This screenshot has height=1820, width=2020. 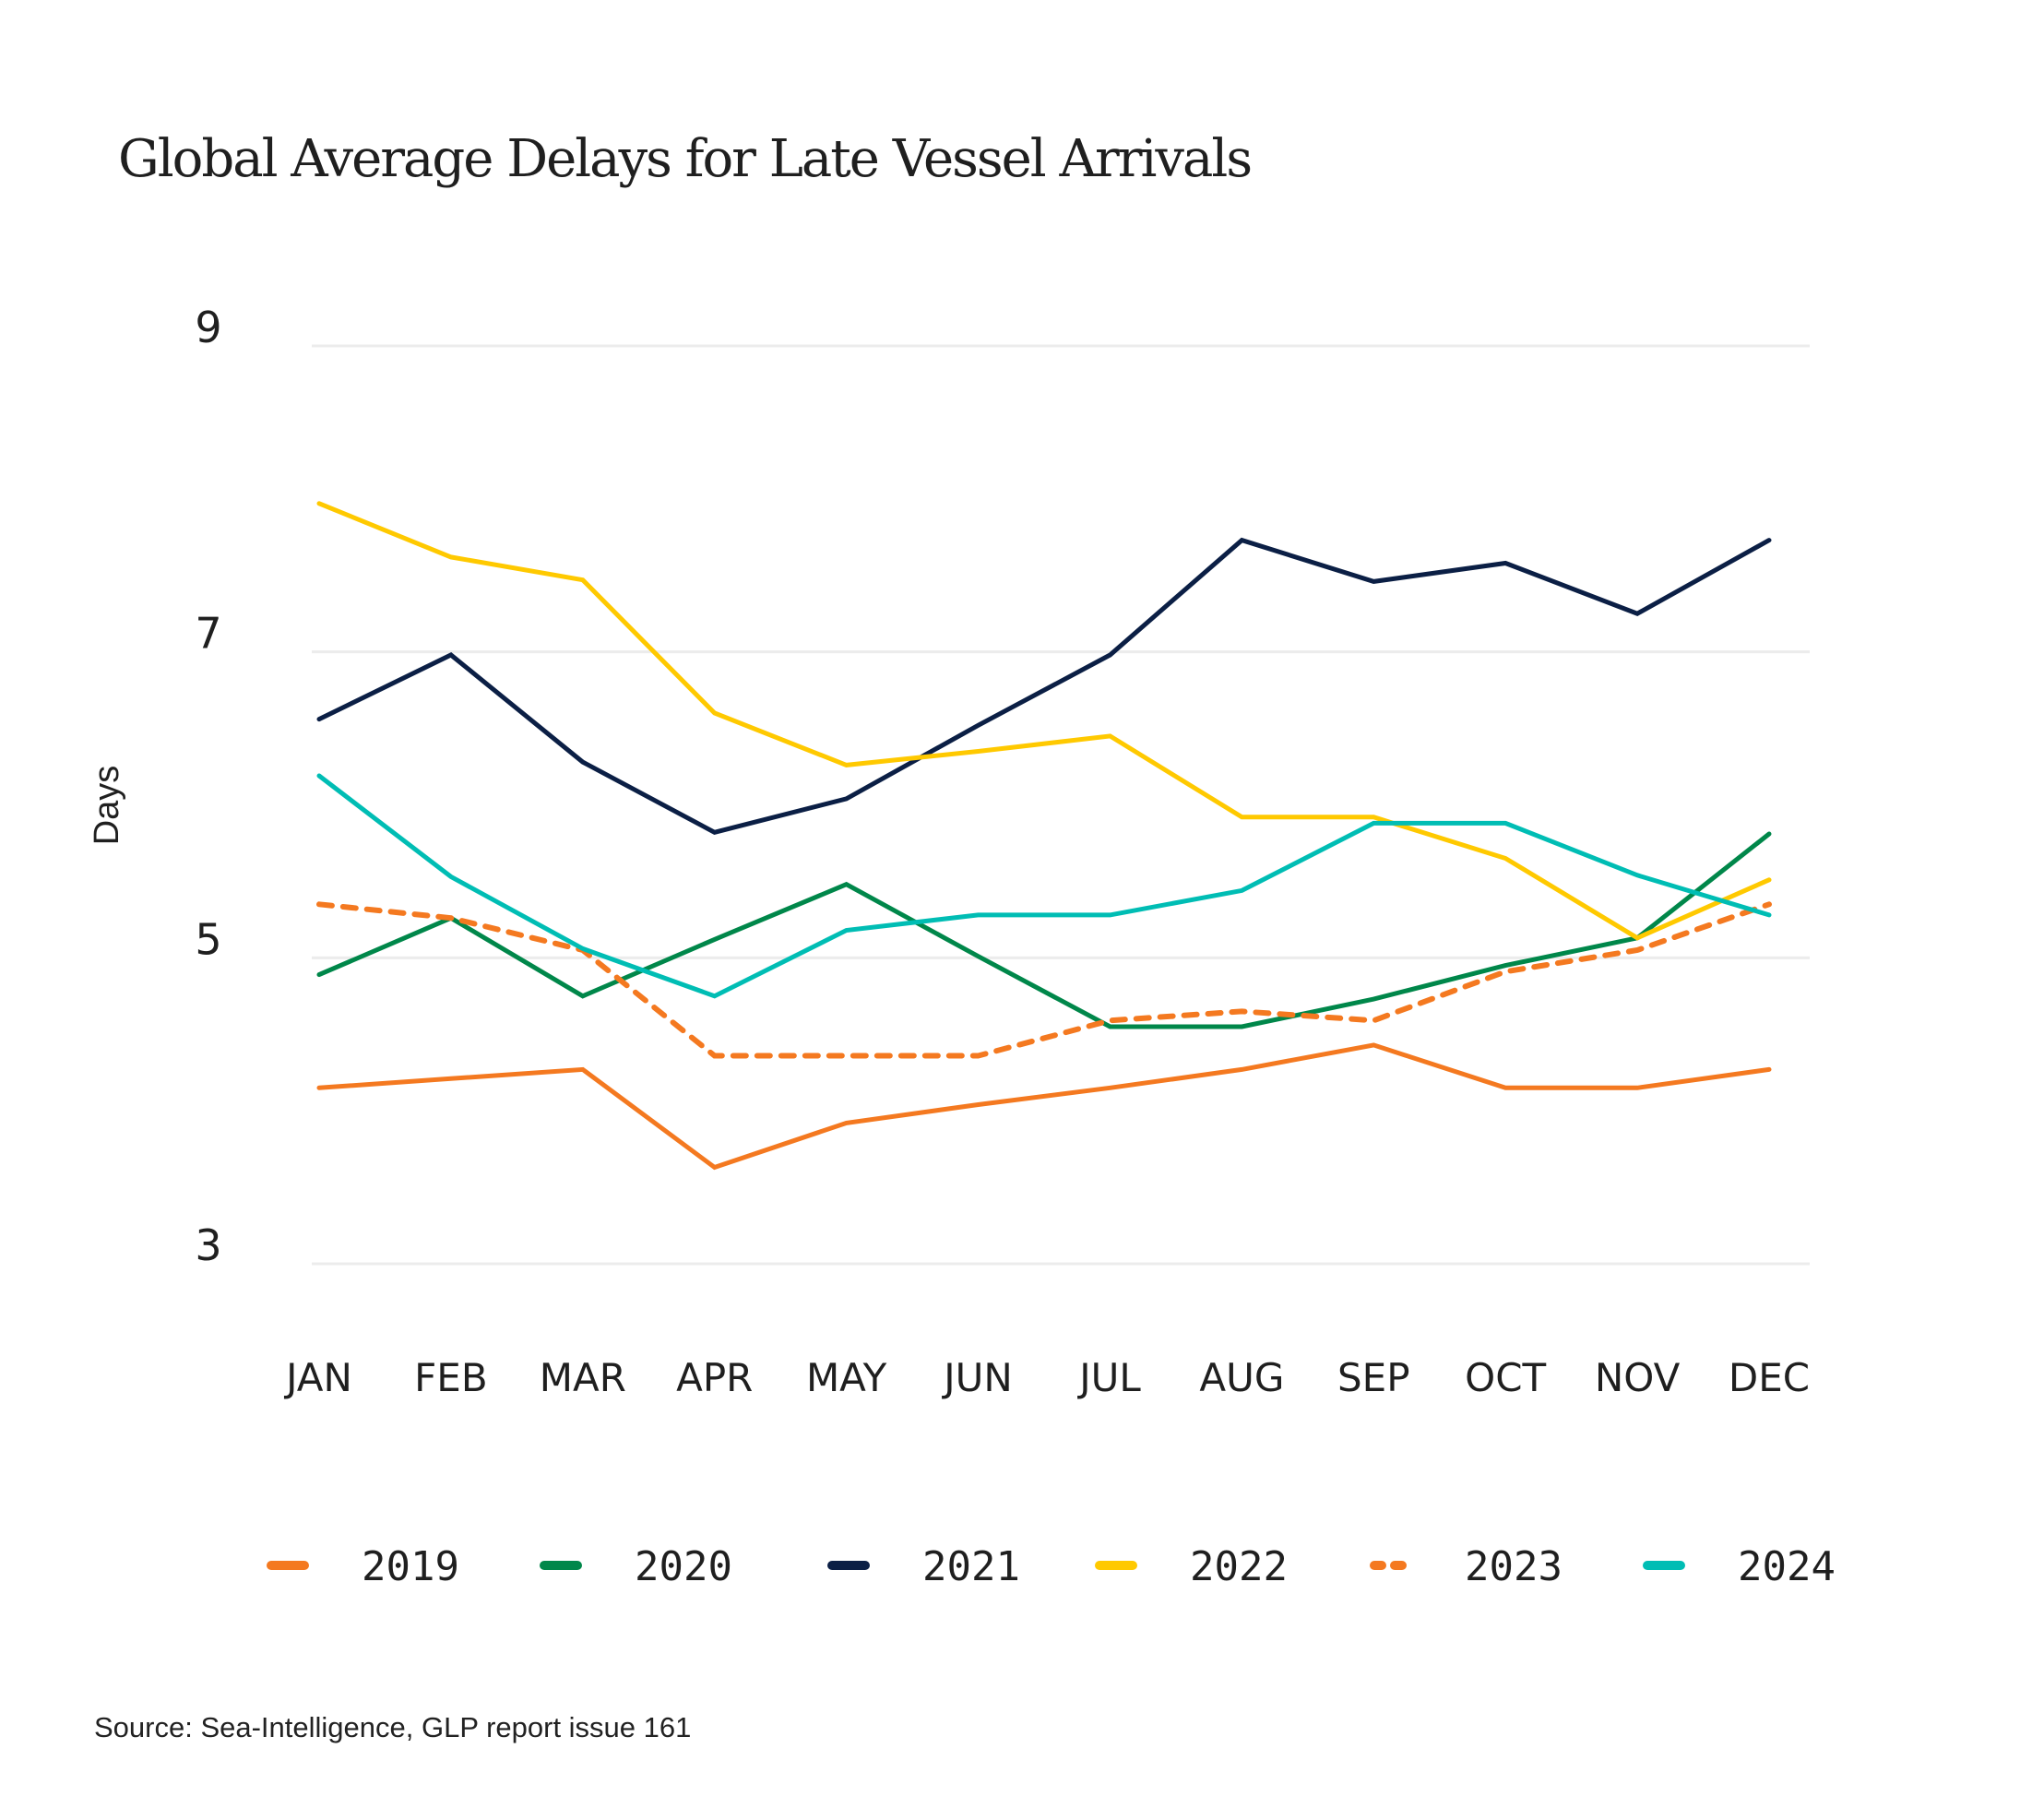 I want to click on legend-item-2019: 2019, so click(x=363, y=1566).